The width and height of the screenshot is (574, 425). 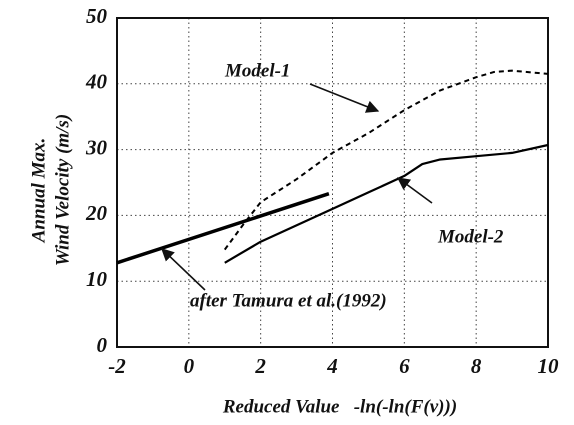 What do you see at coordinates (96, 82) in the screenshot?
I see `y-tick-label: 40` at bounding box center [96, 82].